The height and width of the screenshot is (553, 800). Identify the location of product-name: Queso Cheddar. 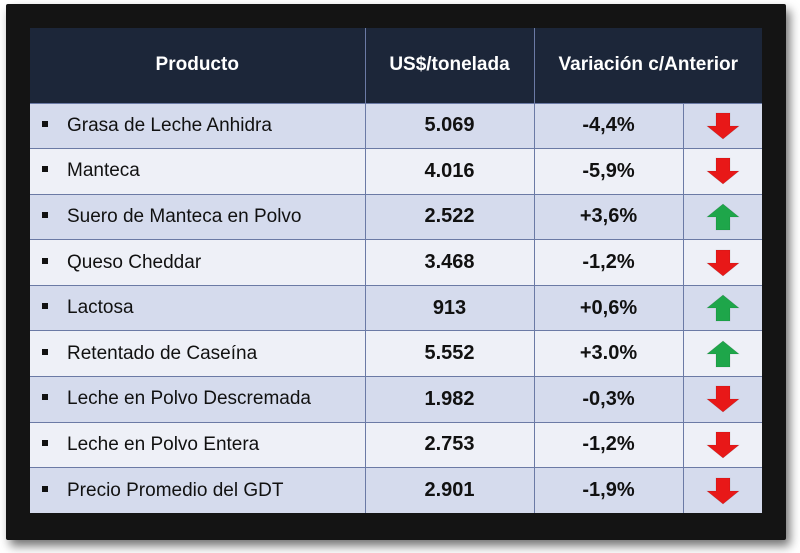
(134, 262).